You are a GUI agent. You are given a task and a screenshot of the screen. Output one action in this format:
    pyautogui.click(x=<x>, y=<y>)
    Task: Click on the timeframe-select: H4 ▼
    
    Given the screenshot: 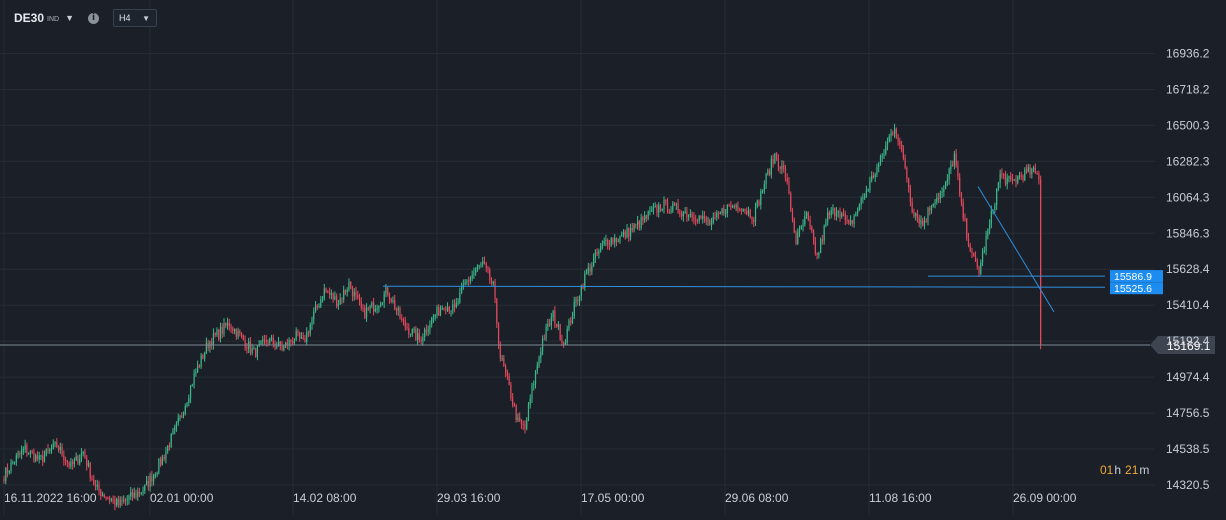 What is the action you would take?
    pyautogui.click(x=135, y=18)
    